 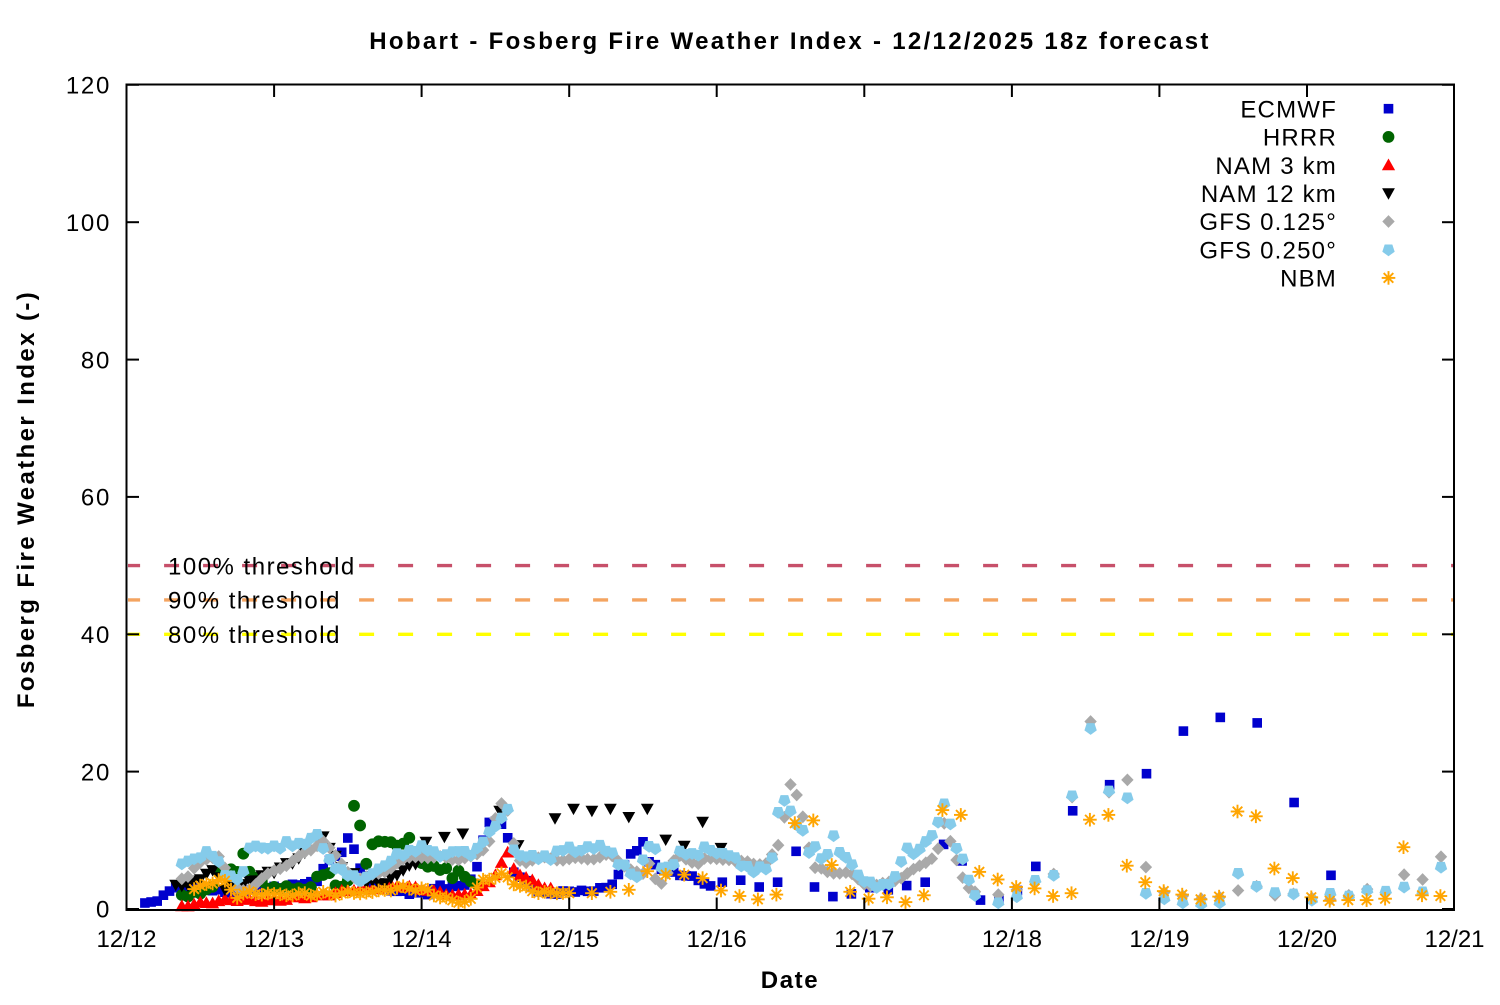 What do you see at coordinates (1307, 939) in the screenshot?
I see `svg-text: 12/20` at bounding box center [1307, 939].